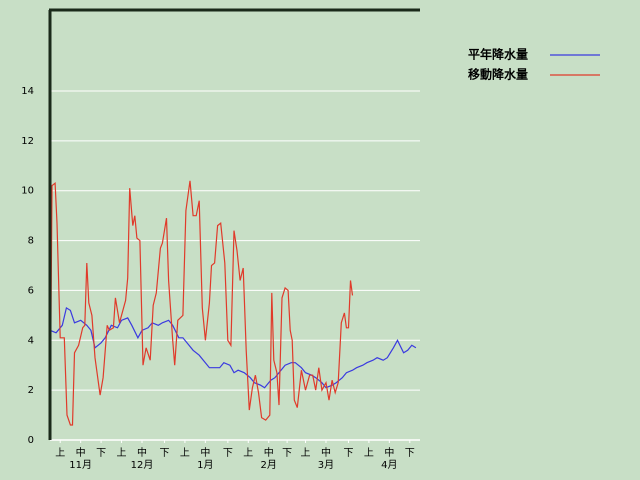 The width and height of the screenshot is (640, 480). I want to click on y-tick-label: 8, so click(31, 241).